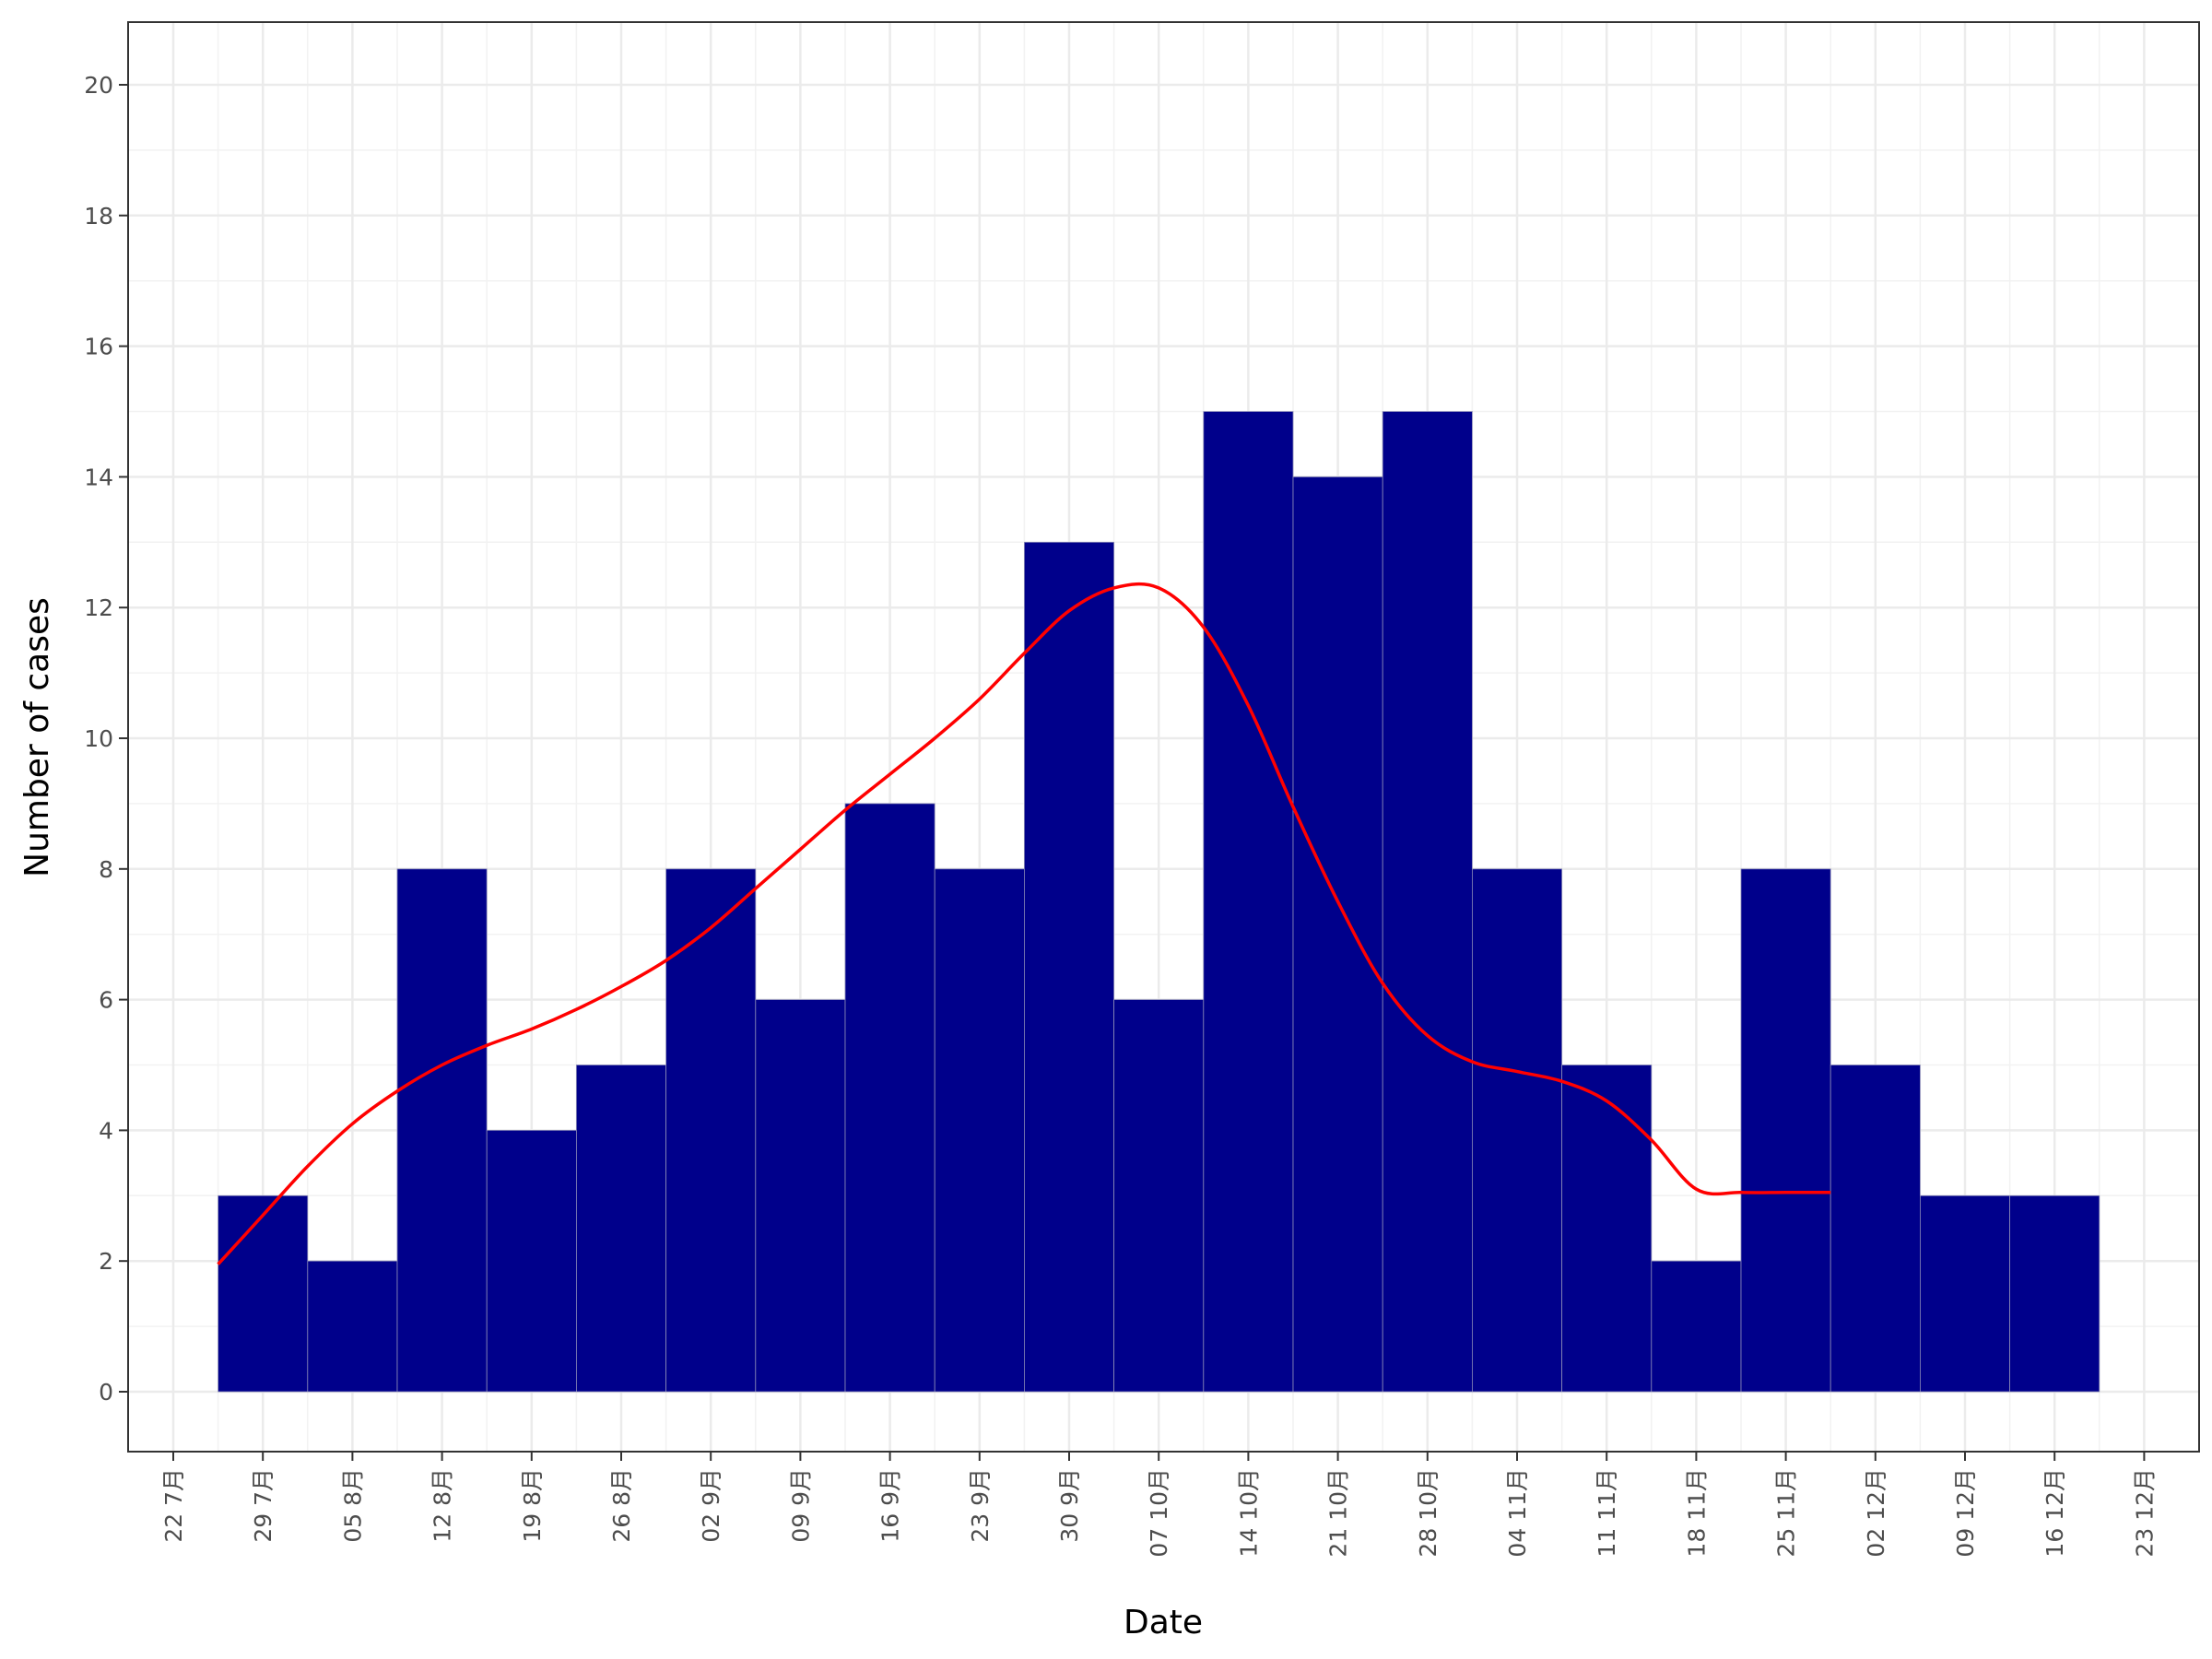 The height and width of the screenshot is (1659, 2212). Describe the element at coordinates (442, 1505) in the screenshot. I see `x-tick-label: 12 8月` at that location.